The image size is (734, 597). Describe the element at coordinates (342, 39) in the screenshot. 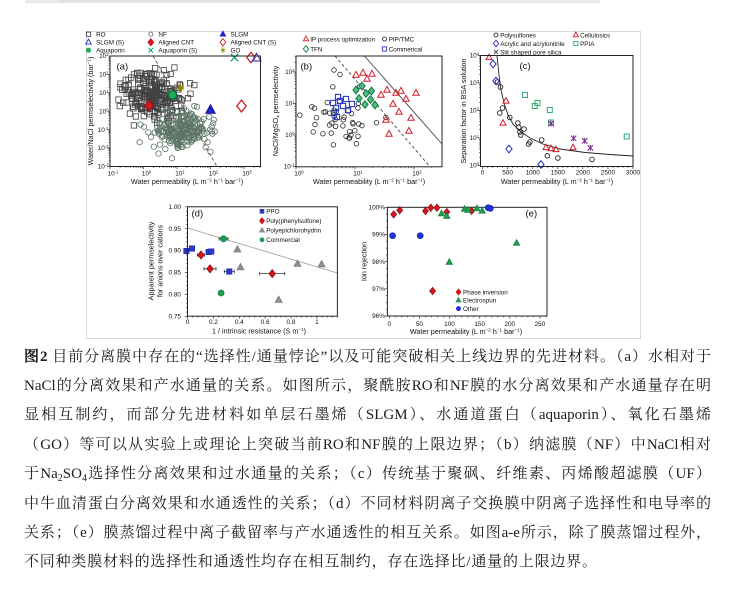

I see `svg-text: IP process optimization` at that location.